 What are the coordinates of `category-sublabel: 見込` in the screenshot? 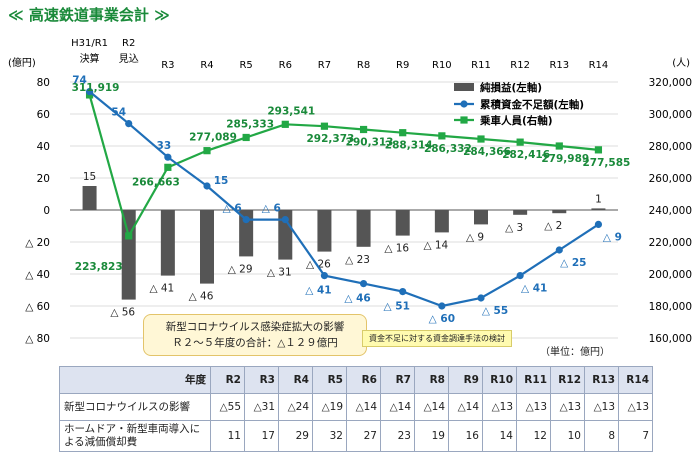 It's located at (129, 59).